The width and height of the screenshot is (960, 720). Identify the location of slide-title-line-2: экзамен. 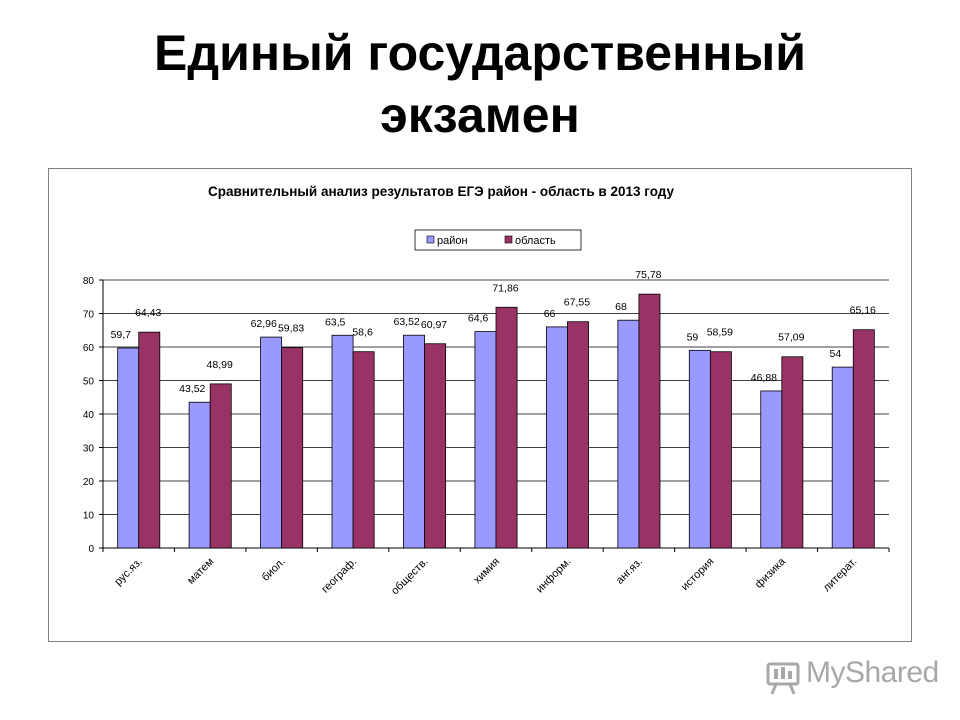
(480, 115).